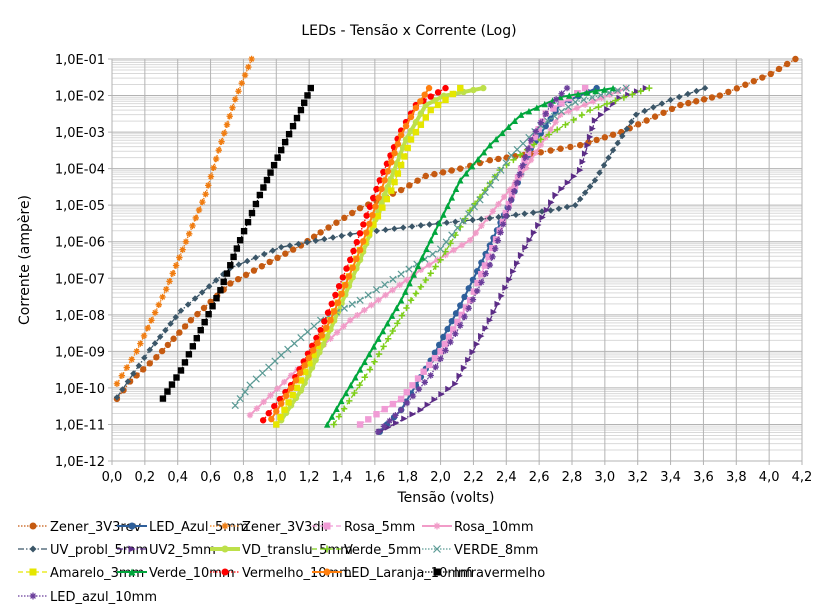 Image resolution: width=818 pixels, height=615 pixels. What do you see at coordinates (80, 170) in the screenshot?
I see `y-tick-label: 1,0E-04` at bounding box center [80, 170].